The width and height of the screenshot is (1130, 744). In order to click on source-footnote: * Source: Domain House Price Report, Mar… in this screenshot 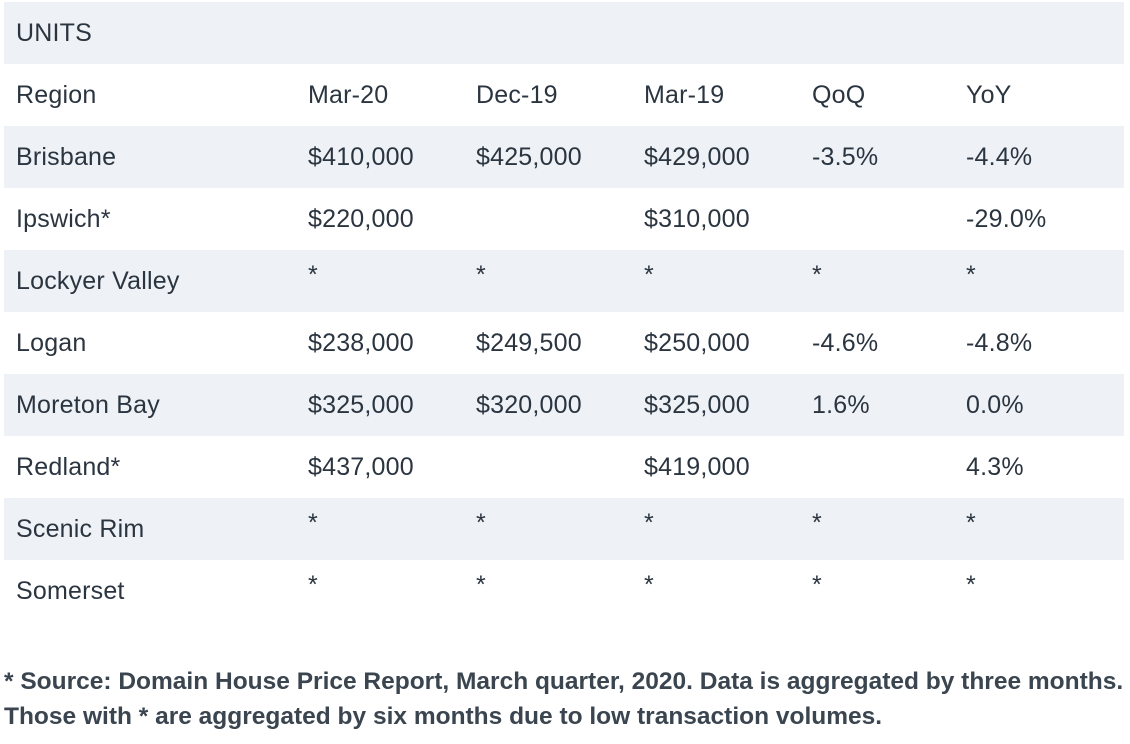, I will do `click(564, 699)`.